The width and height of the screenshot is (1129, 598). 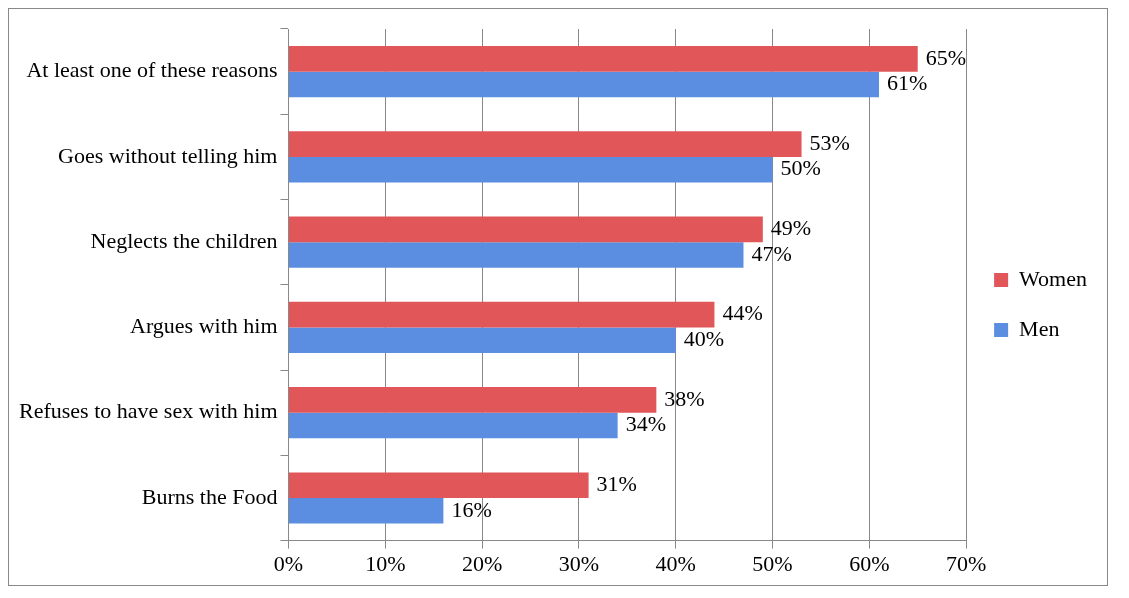 I want to click on data-label: 34%, so click(x=645, y=424).